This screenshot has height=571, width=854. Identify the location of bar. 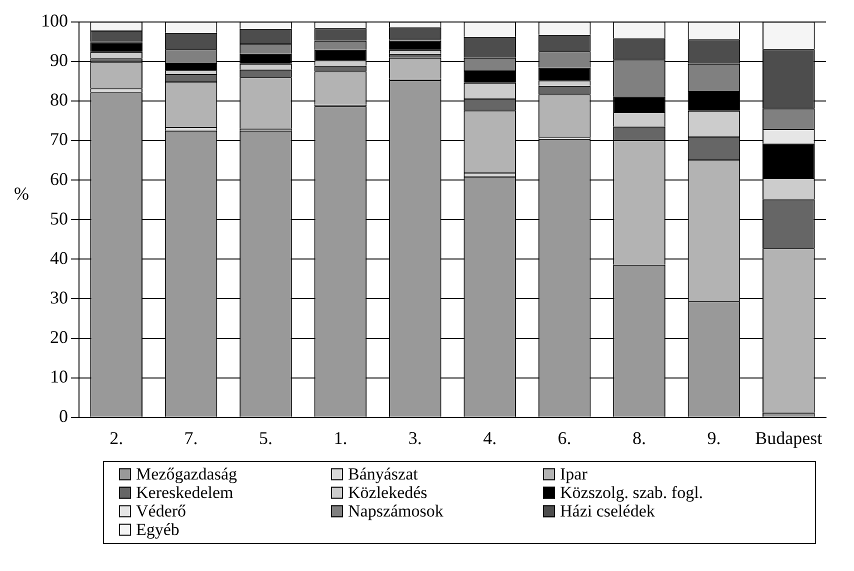
(415, 45).